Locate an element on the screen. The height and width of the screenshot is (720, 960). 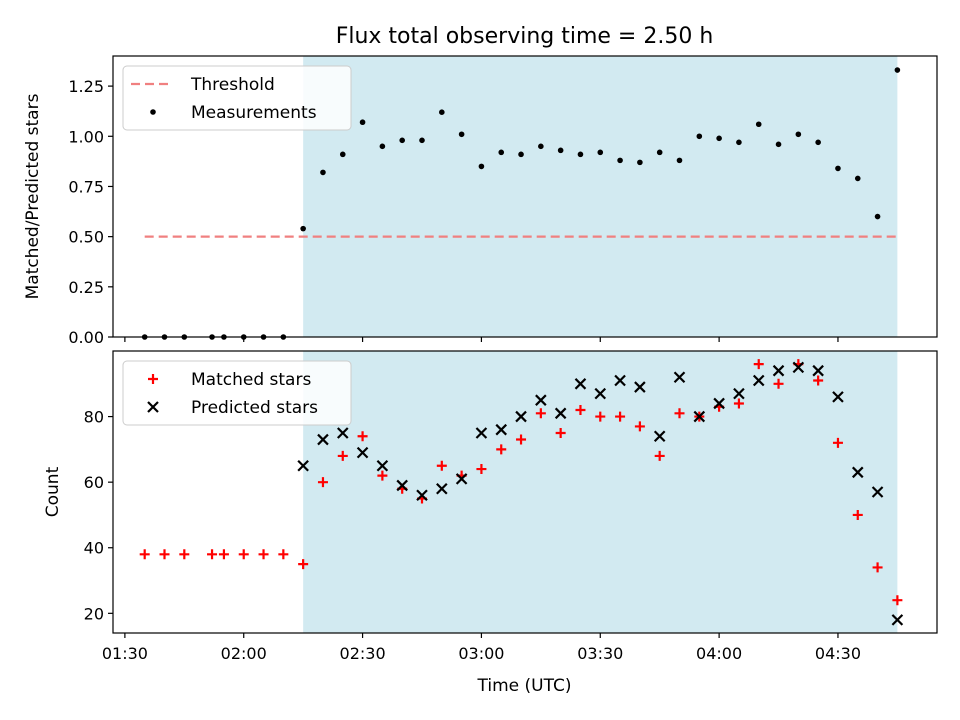
legend-measurements-swatch is located at coordinates (153, 112).